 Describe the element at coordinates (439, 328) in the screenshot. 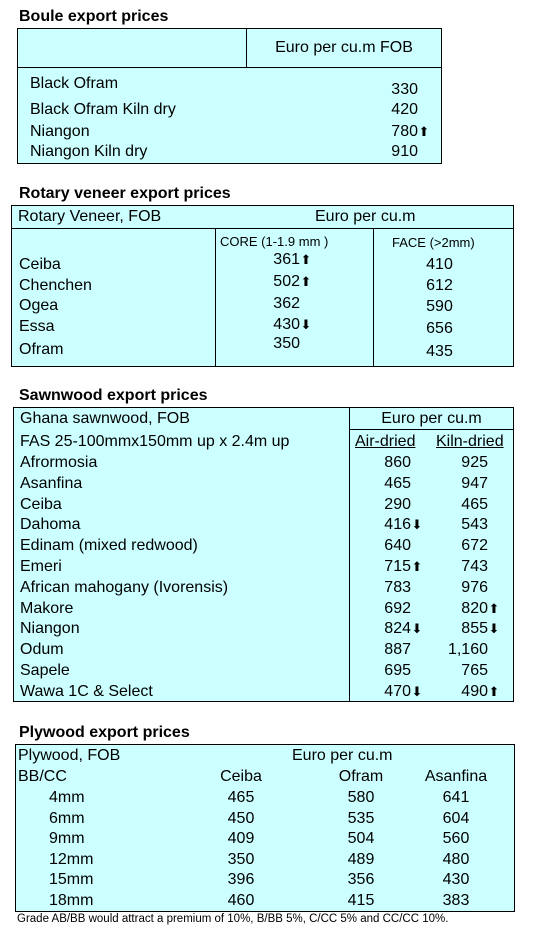

I see `veneer-row-face: 656` at that location.